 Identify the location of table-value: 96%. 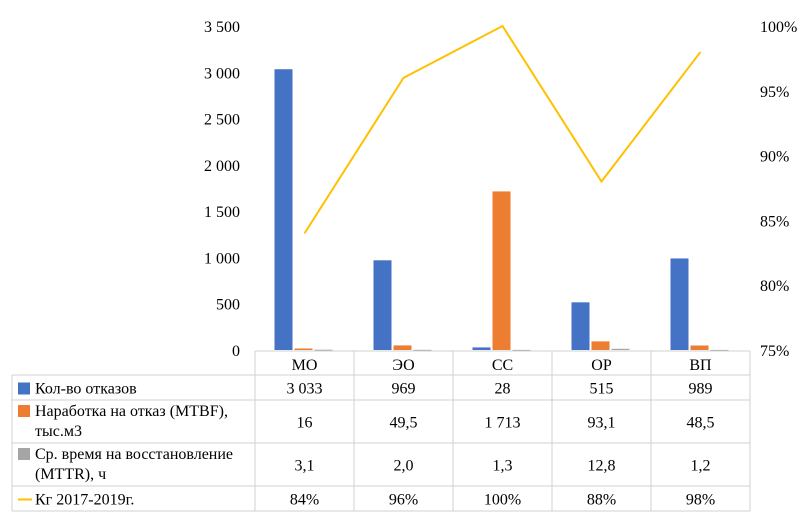
(403, 500).